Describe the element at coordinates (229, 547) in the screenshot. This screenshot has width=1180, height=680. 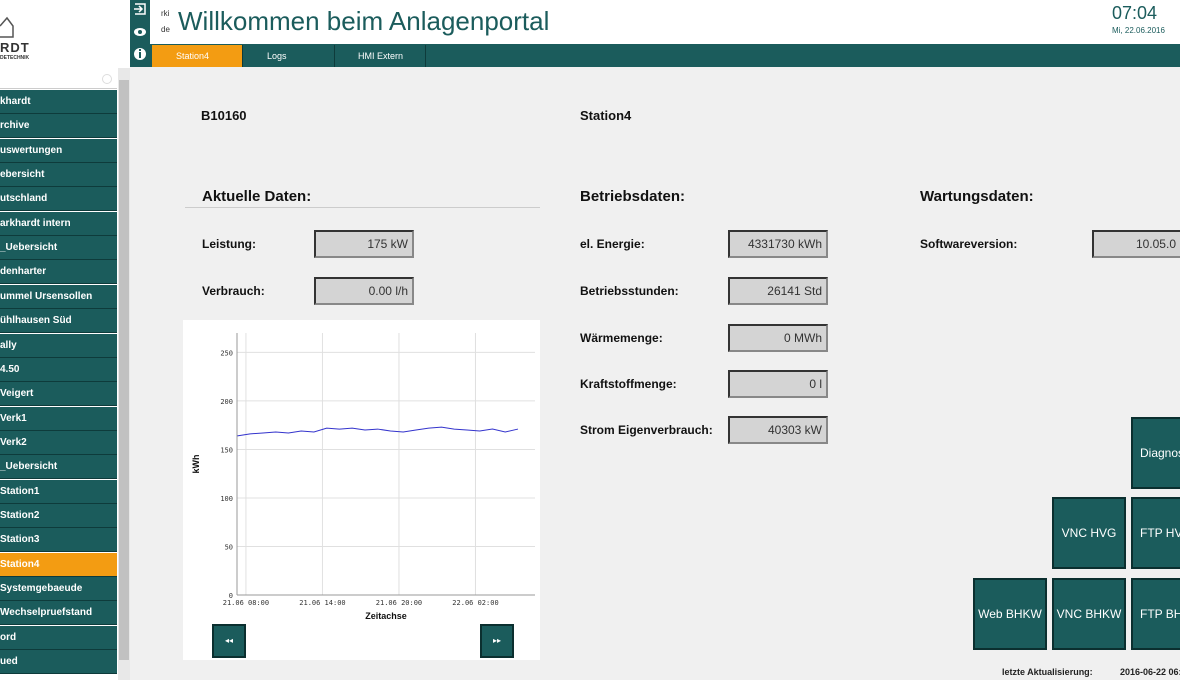
I see `y-tick-label: 50` at that location.